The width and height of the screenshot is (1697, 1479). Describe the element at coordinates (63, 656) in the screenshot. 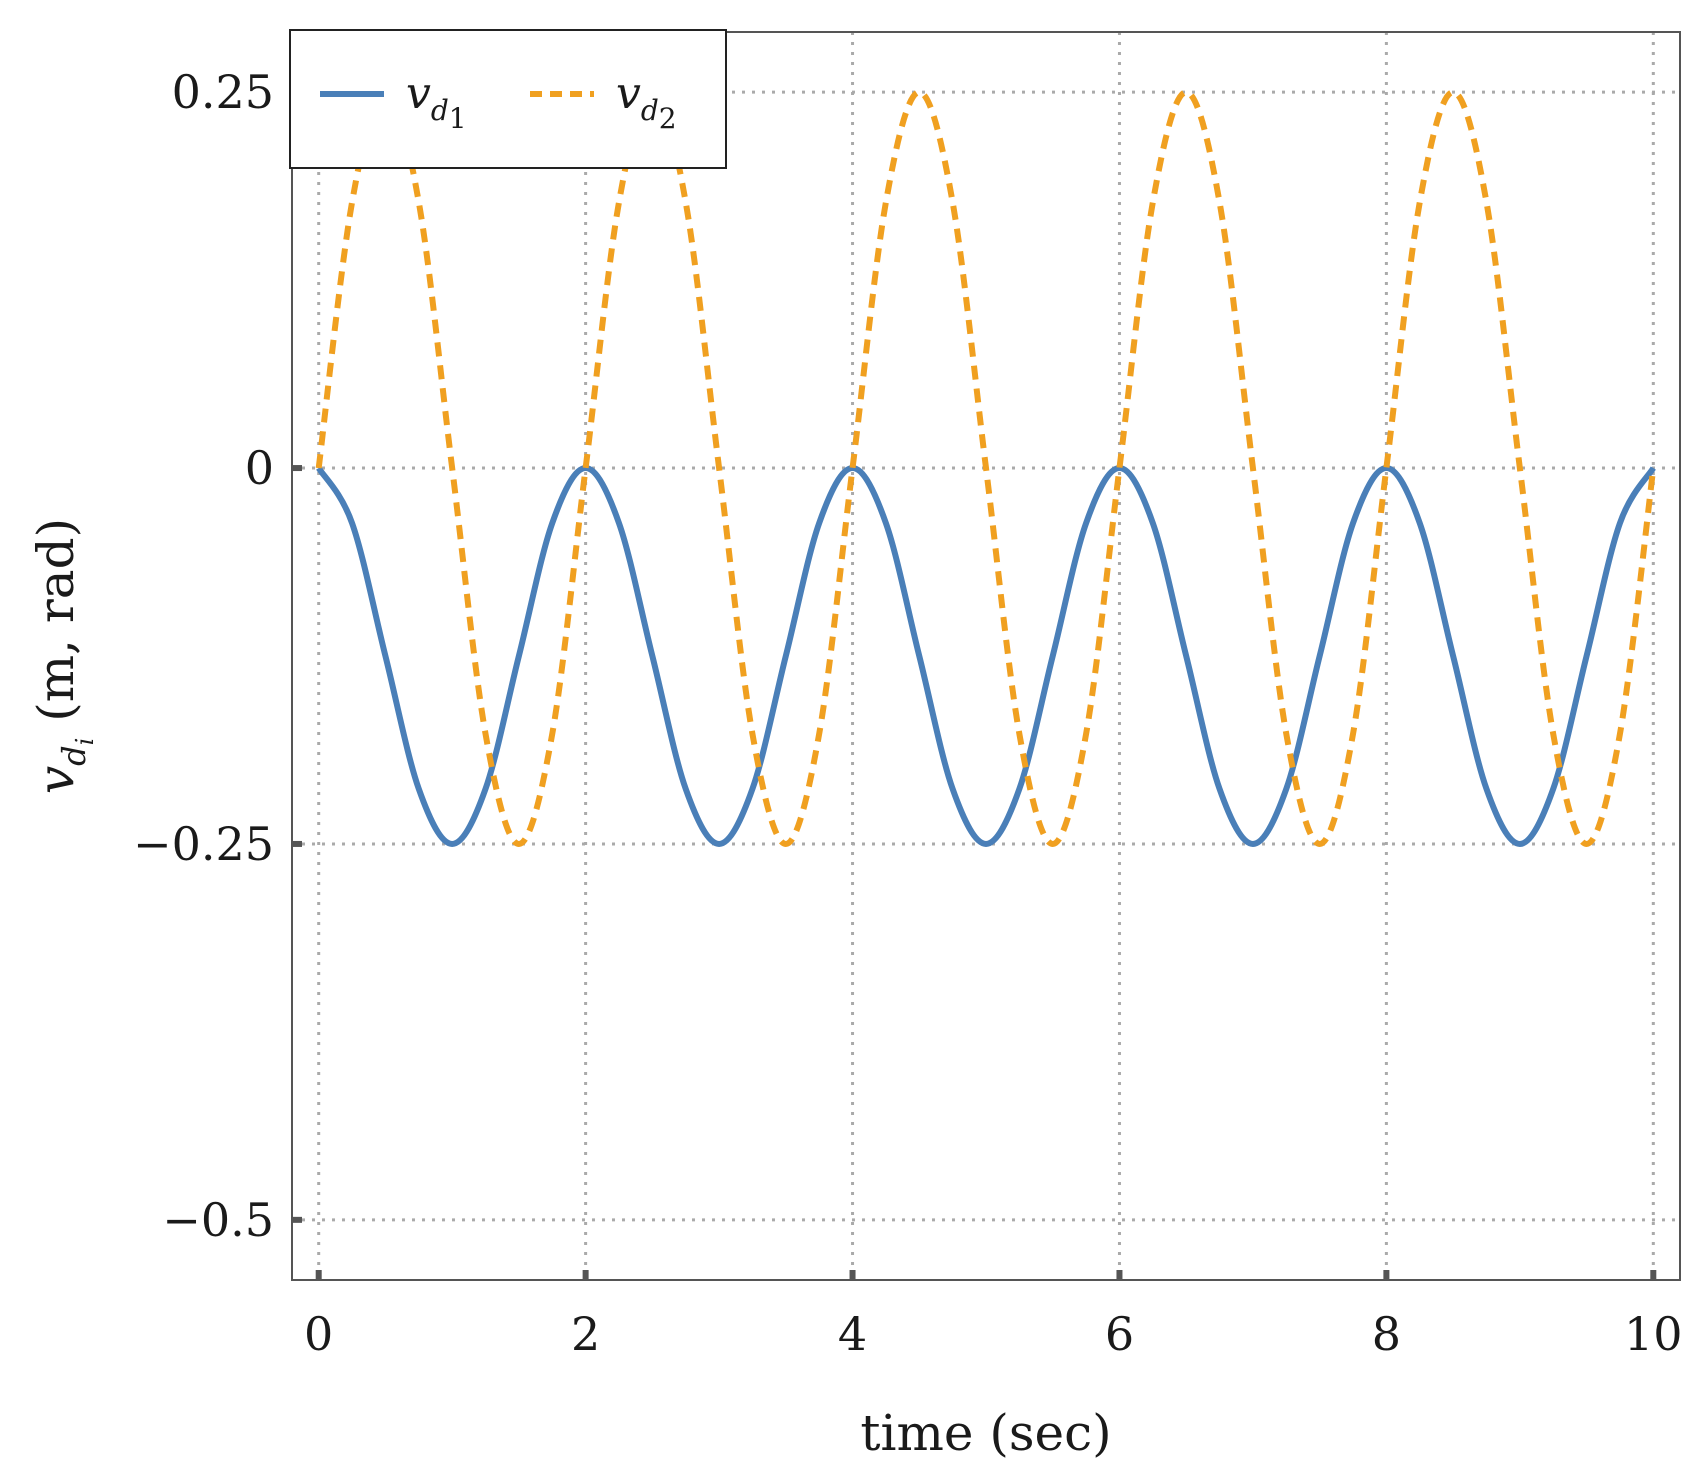

I see `y-axis-label: vdi (m, rad)` at that location.